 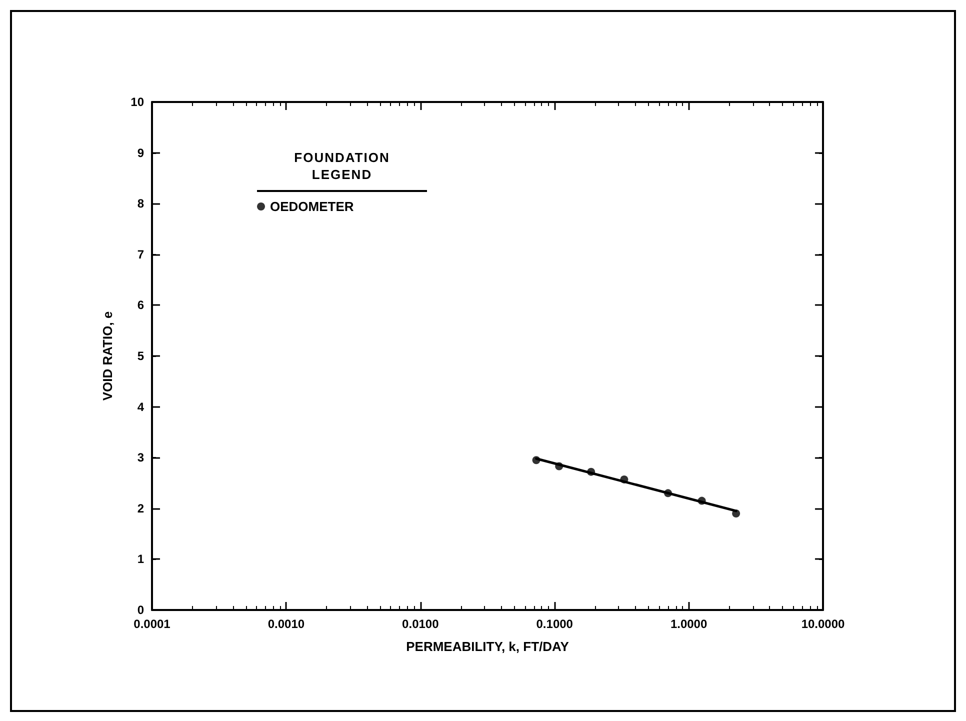 What do you see at coordinates (555, 624) in the screenshot?
I see `x-tick-label: 0.1000` at bounding box center [555, 624].